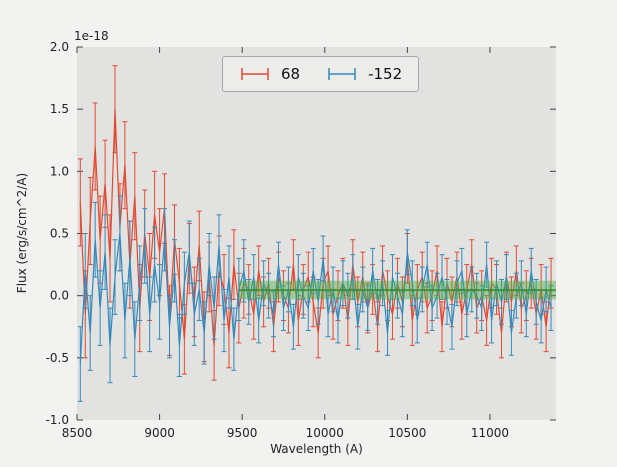 The height and width of the screenshot is (467, 617). I want to click on y-tick-label: 1.0, so click(59, 171).